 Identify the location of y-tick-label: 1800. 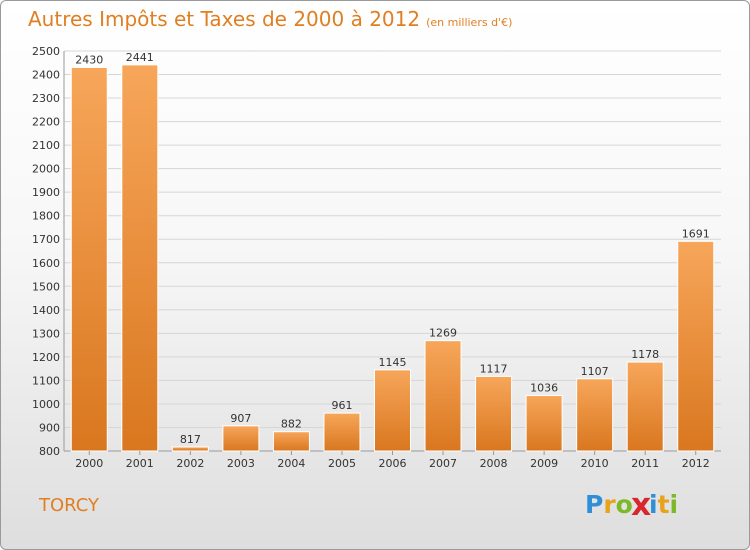
(46, 216).